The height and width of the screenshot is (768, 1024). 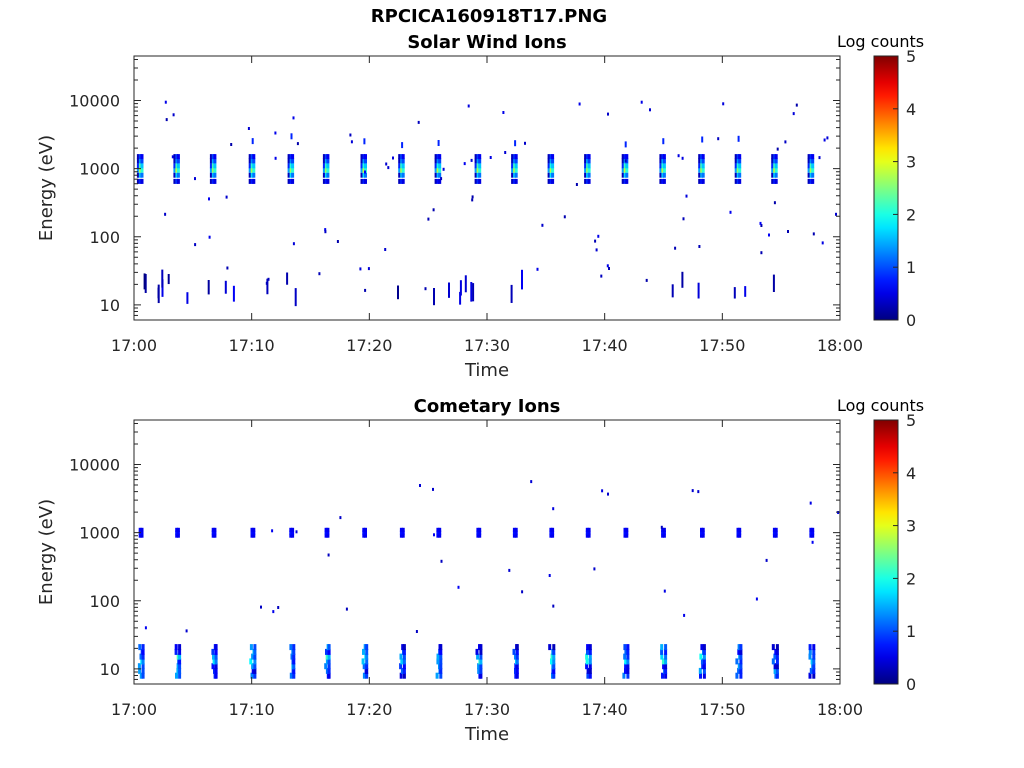 I want to click on x-tick-label: 17:30, so click(x=487, y=345).